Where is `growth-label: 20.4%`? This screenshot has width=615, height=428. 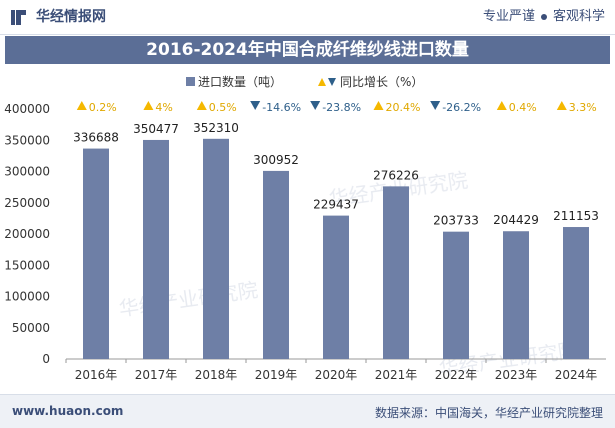
growth-label: 20.4% is located at coordinates (403, 107).